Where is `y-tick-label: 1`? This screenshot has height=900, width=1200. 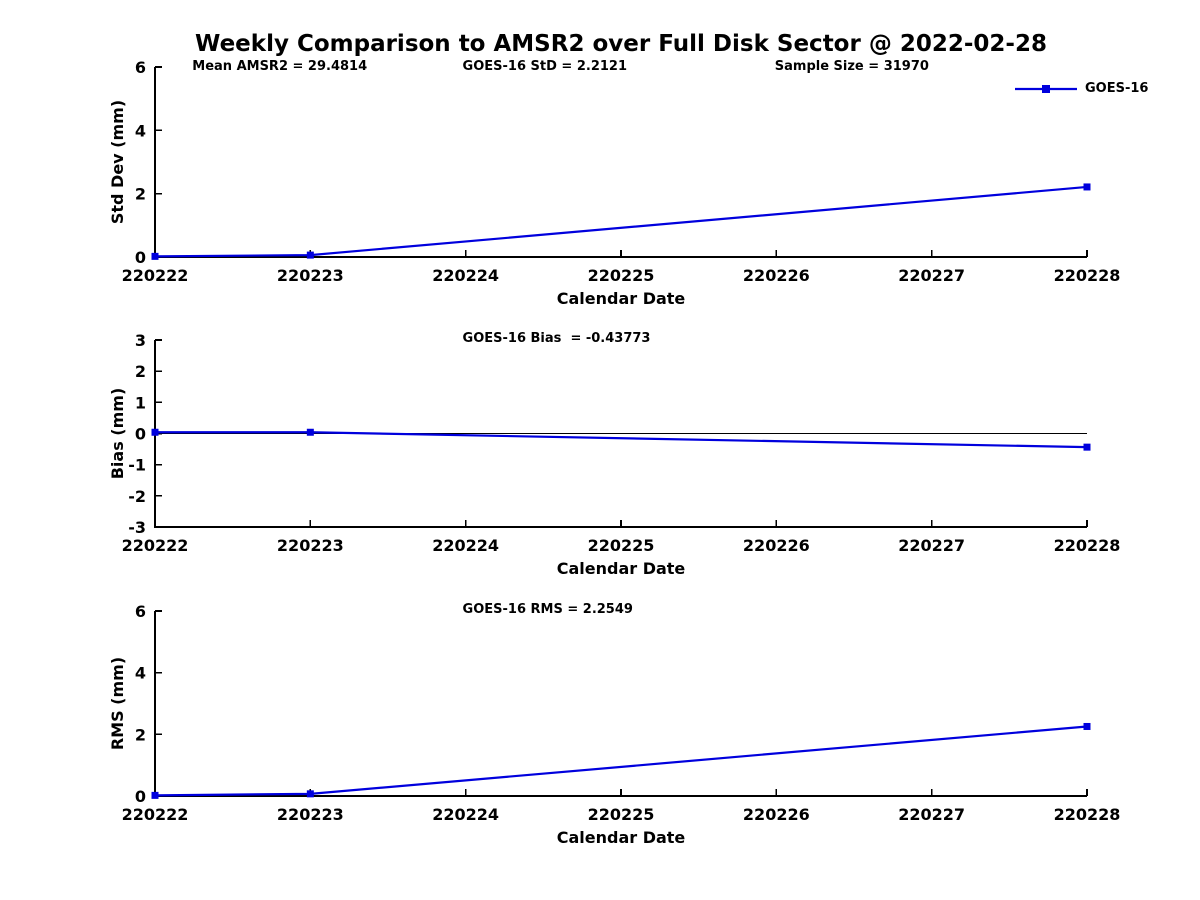
y-tick-label: 1 is located at coordinates (140, 402).